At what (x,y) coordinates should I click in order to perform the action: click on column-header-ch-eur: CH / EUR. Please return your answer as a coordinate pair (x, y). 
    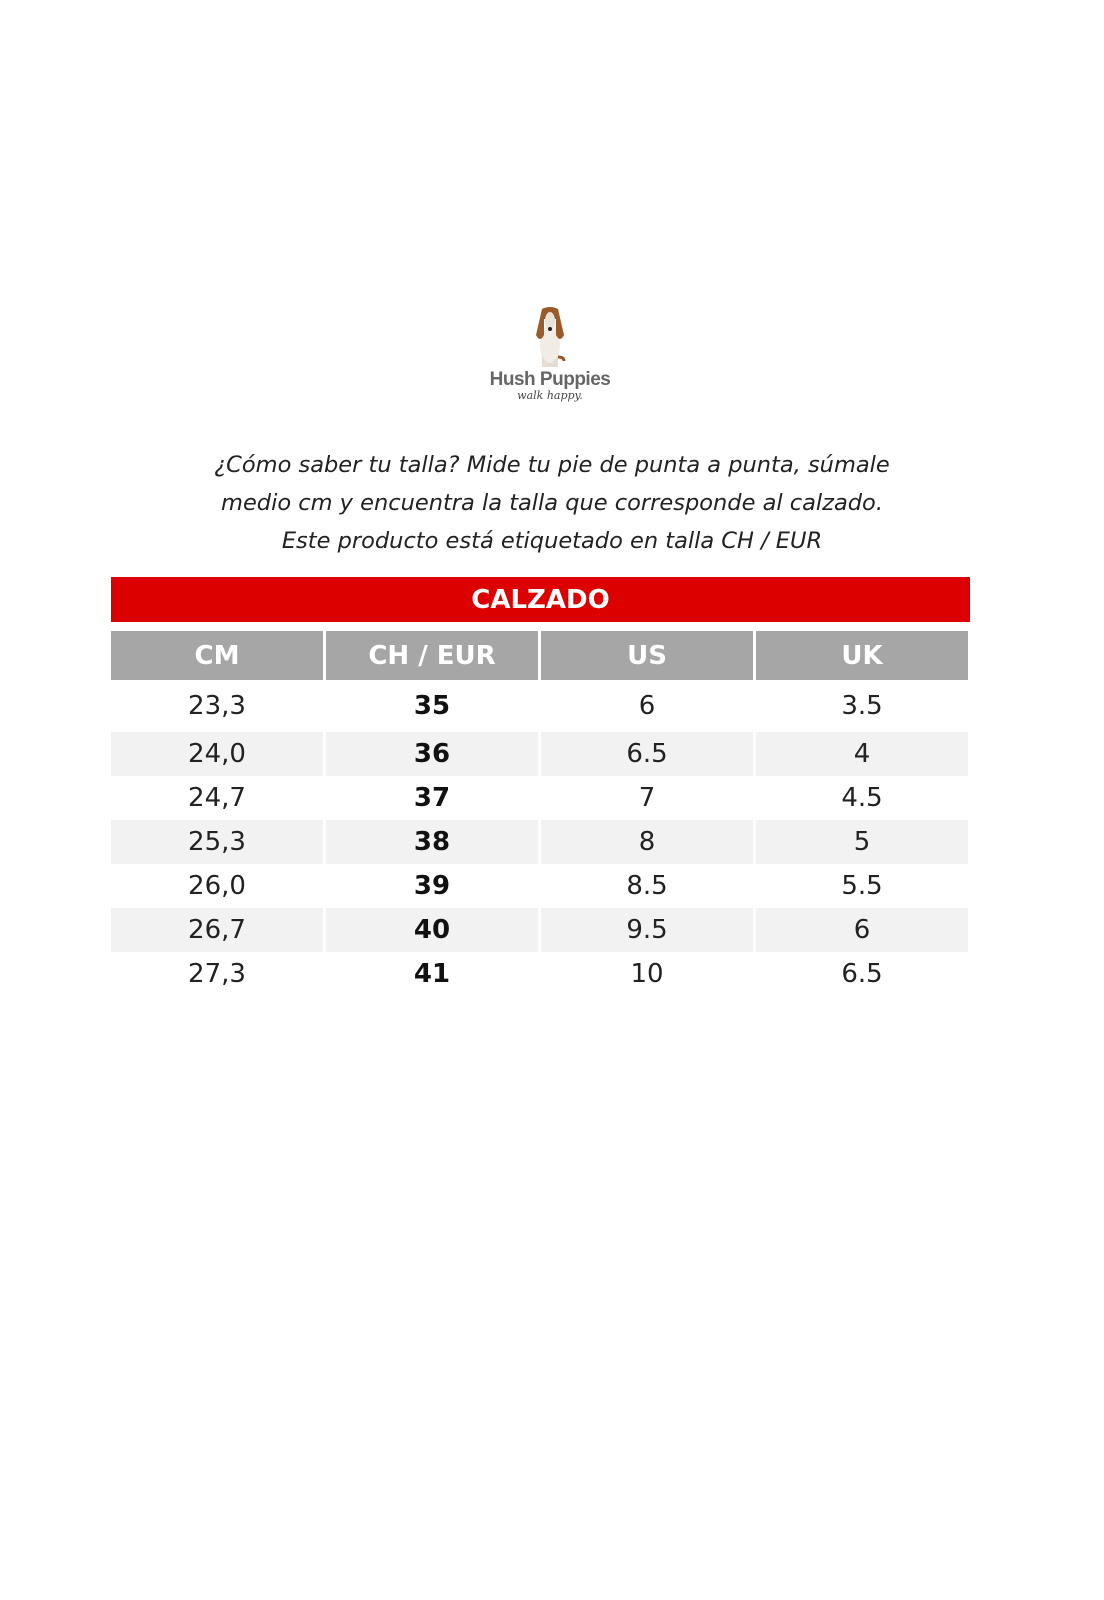
    Looking at the image, I should click on (432, 655).